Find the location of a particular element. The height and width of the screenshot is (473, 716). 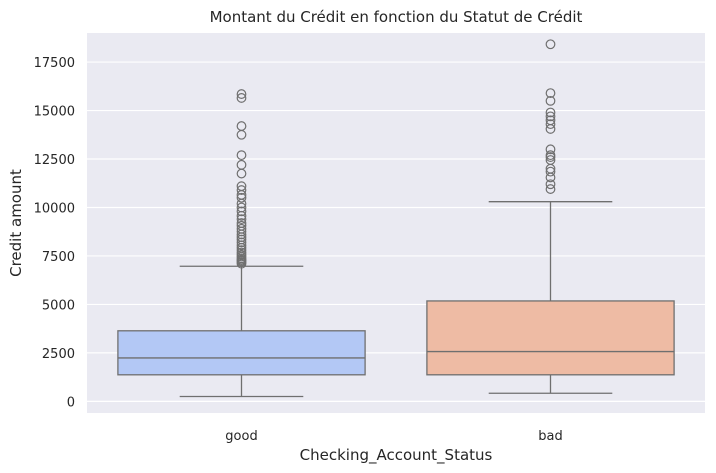

y-tick-label: 2500 is located at coordinates (58, 354).